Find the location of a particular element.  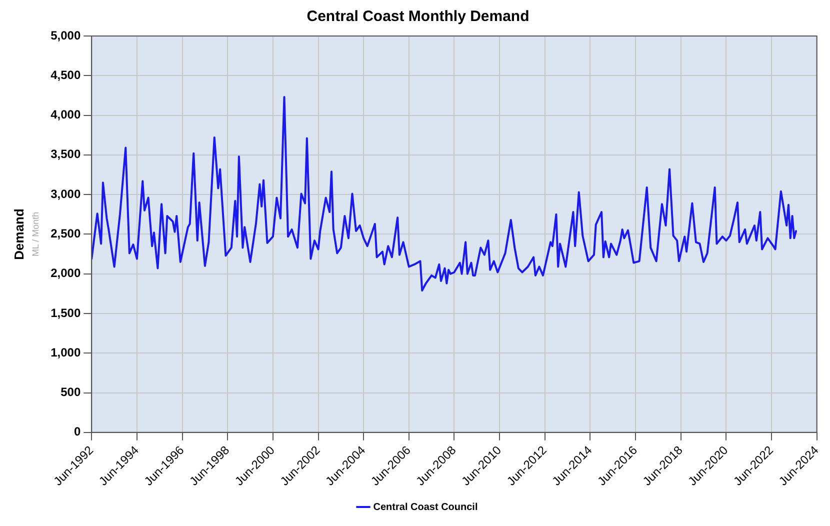

chart-title: Central Coast Monthly Demand is located at coordinates (418, 17).